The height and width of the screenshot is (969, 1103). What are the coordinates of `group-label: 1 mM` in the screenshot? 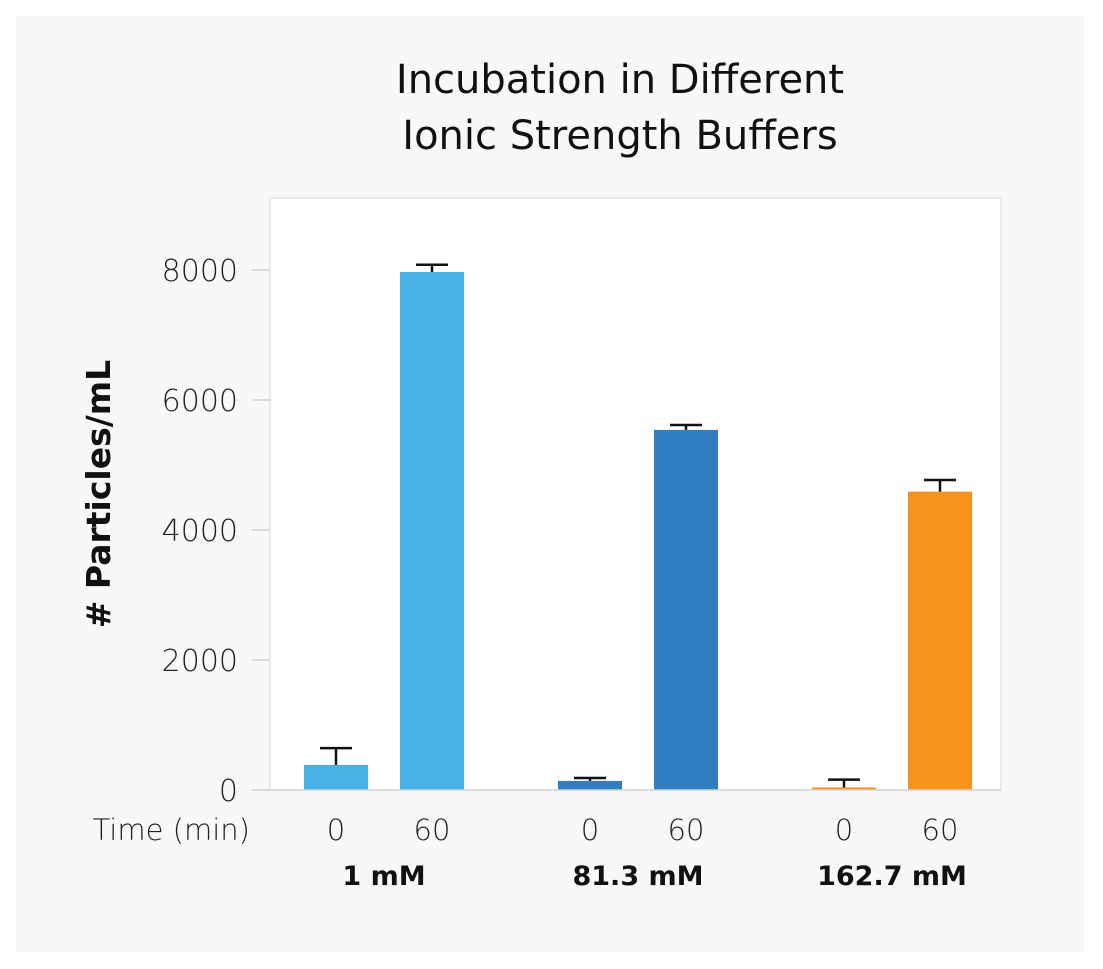 It's located at (383, 876).